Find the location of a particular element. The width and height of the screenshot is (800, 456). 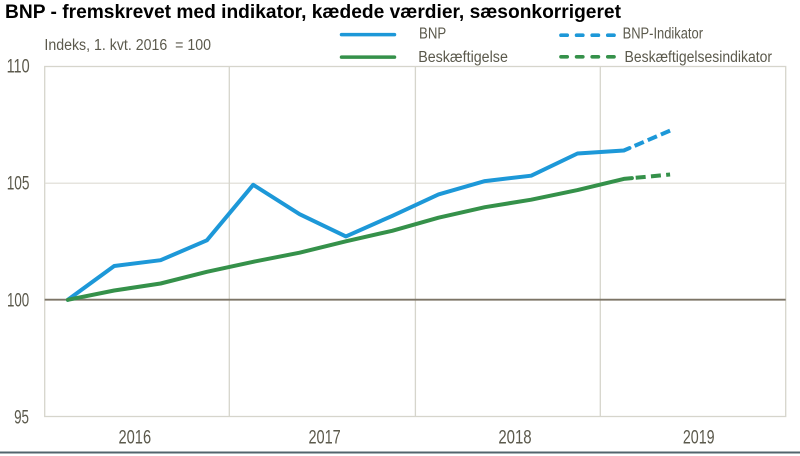

svg-text: 105 is located at coordinates (18, 183).